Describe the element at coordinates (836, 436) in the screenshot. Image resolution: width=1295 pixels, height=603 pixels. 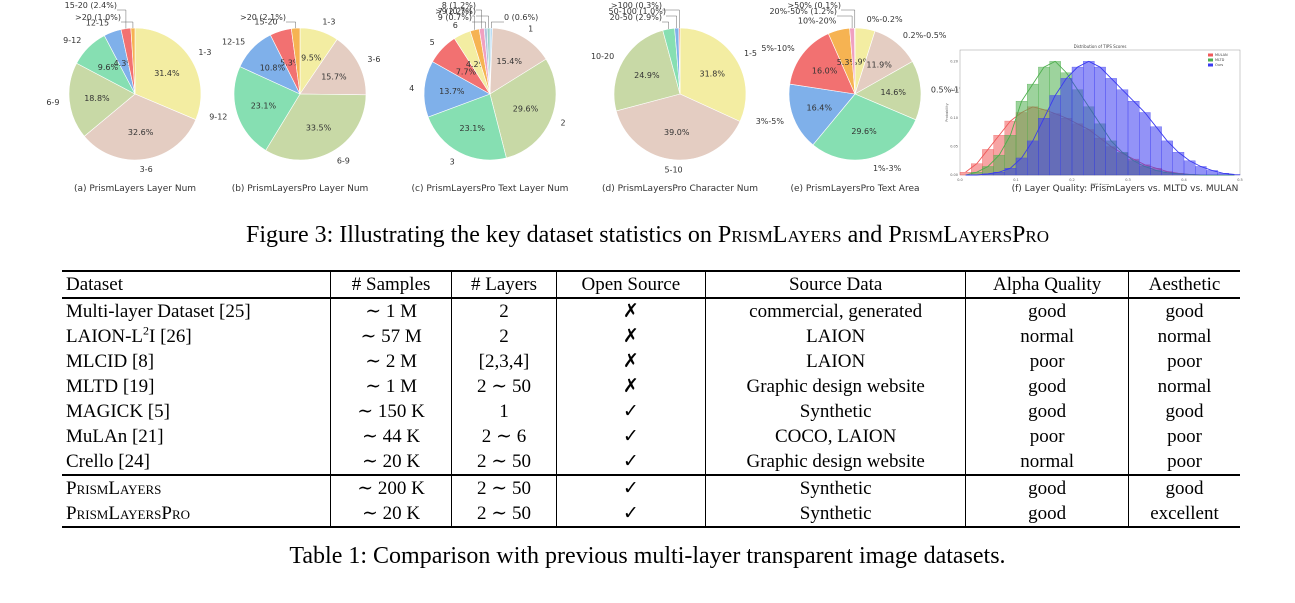
I see `cell-source-data: COCO, LAION` at that location.